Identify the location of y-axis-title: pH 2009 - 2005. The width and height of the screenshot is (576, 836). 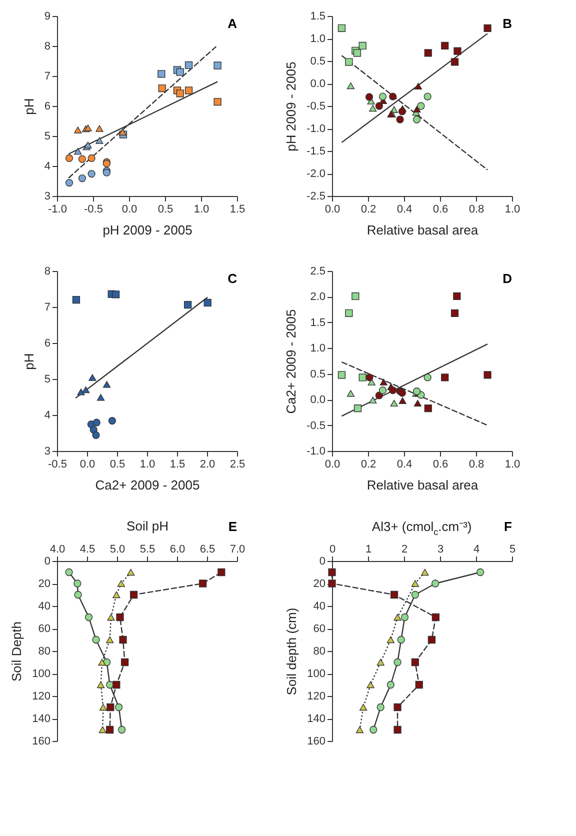
(291, 107).